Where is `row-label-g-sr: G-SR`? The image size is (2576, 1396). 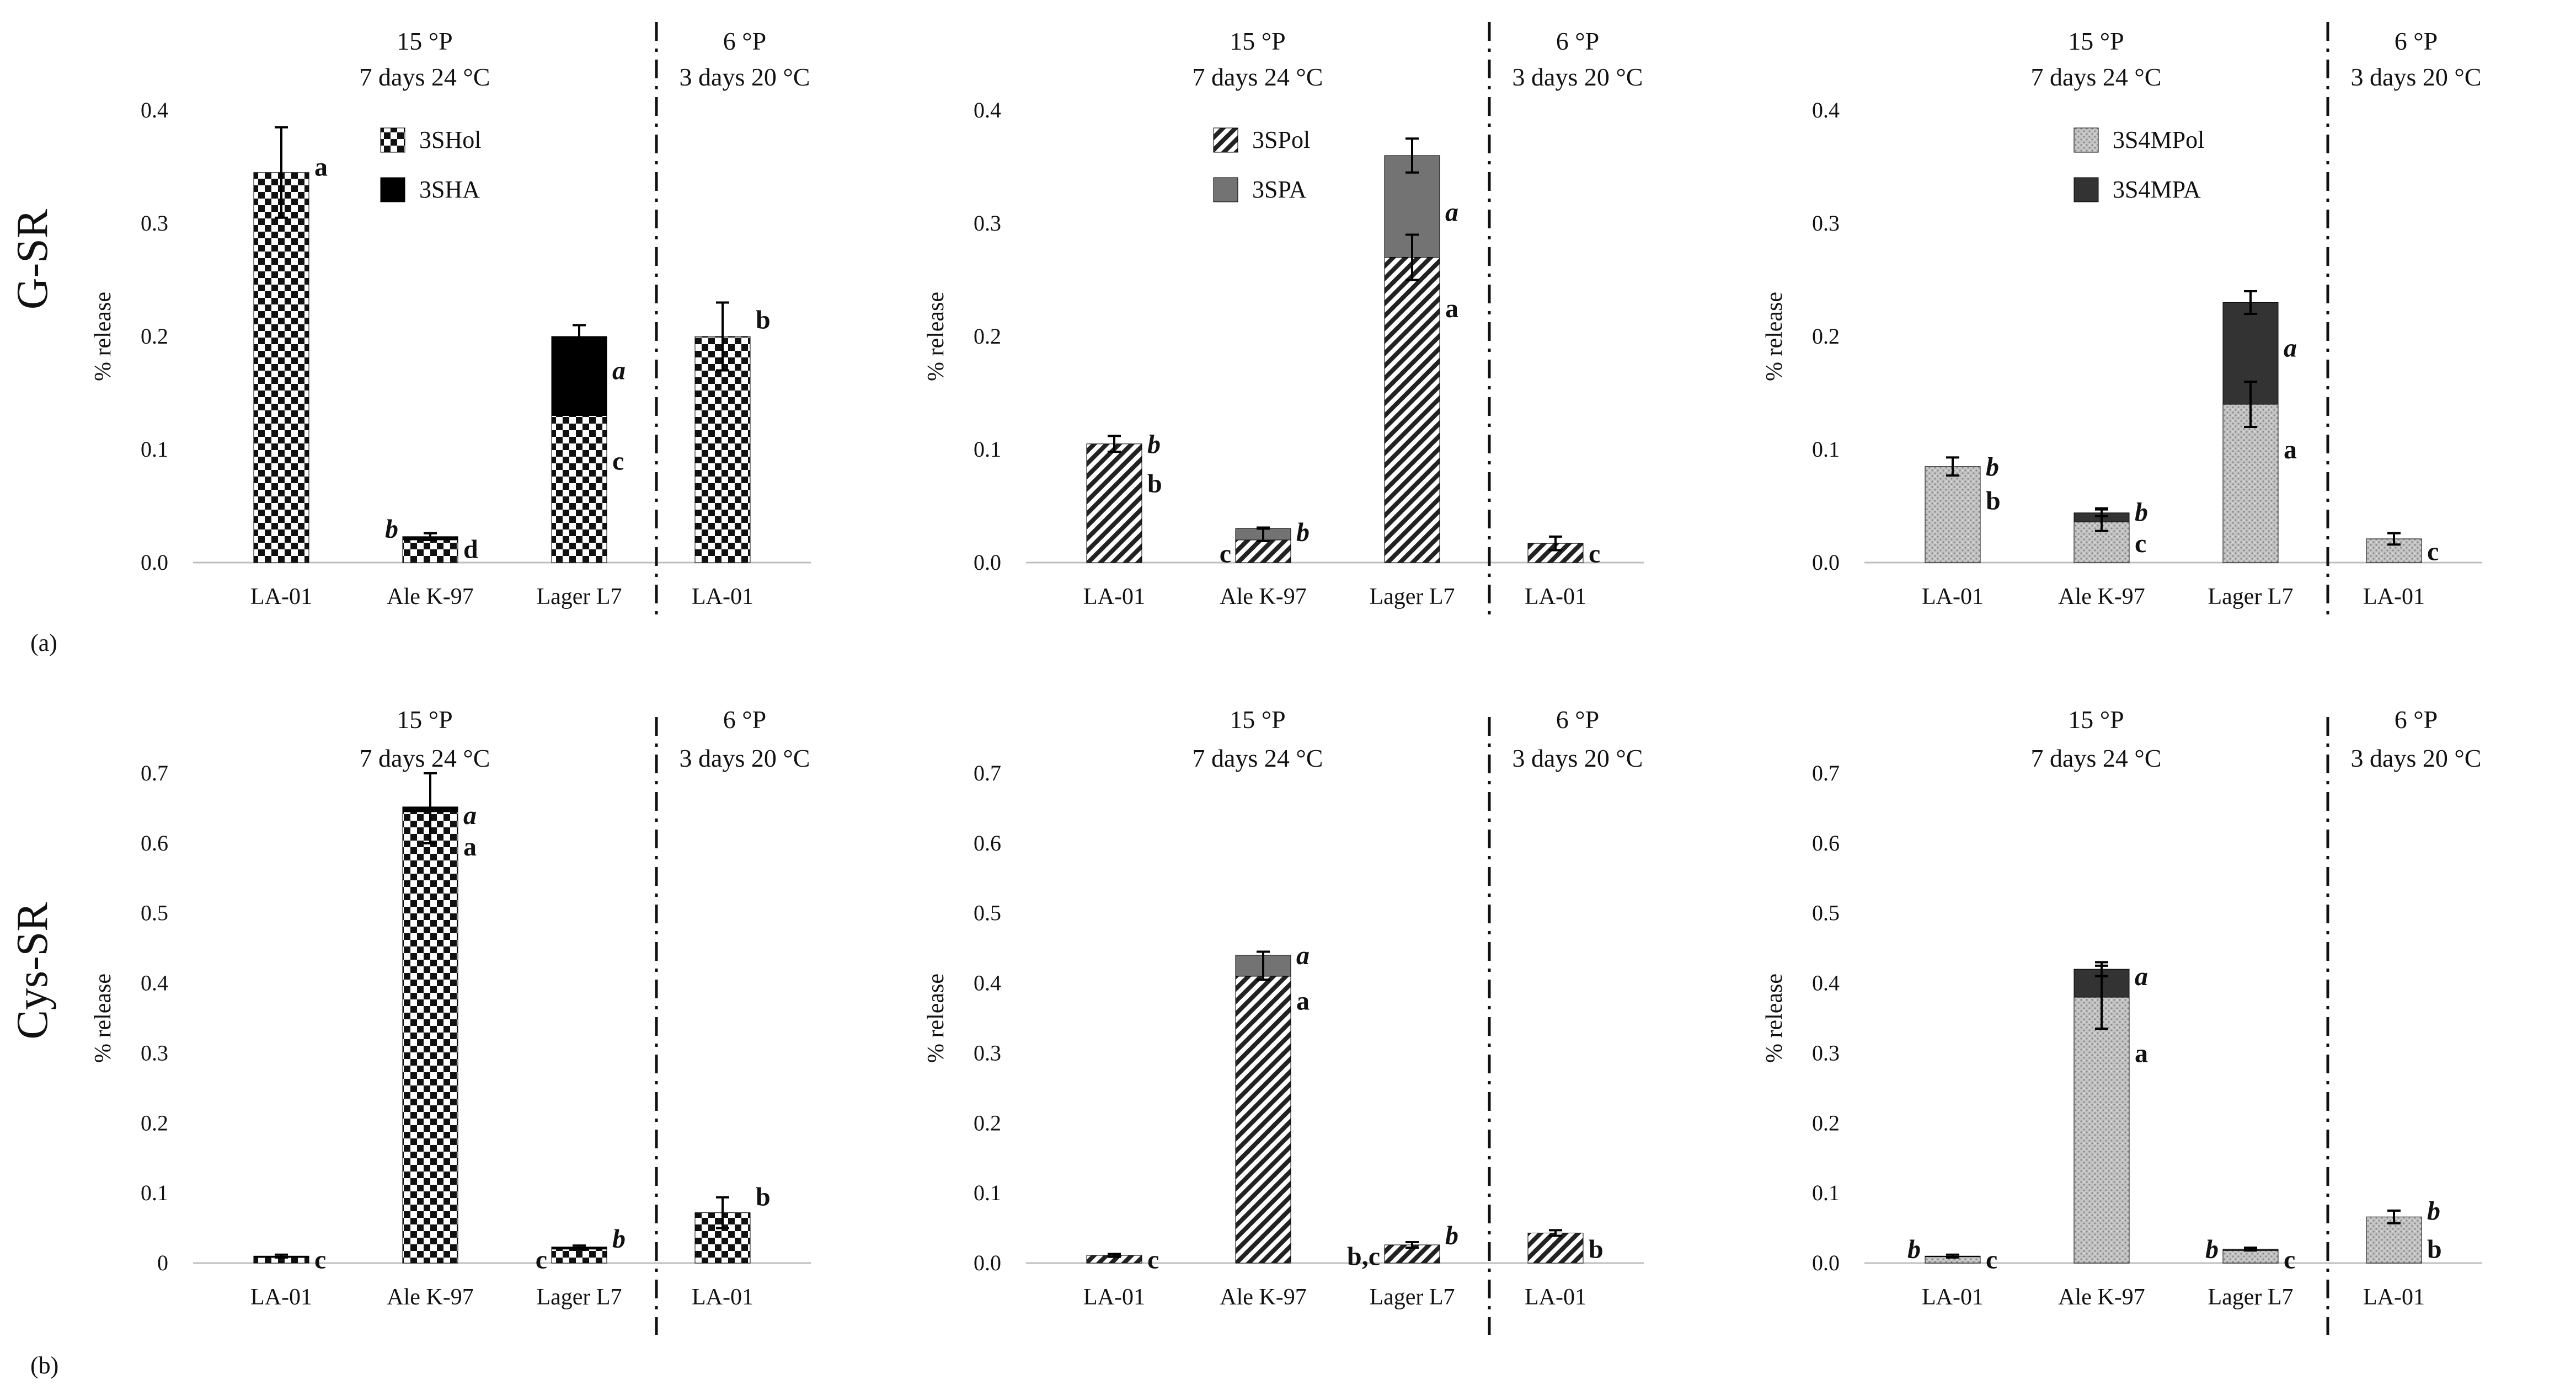
row-label-g-sr: G-SR is located at coordinates (32, 259).